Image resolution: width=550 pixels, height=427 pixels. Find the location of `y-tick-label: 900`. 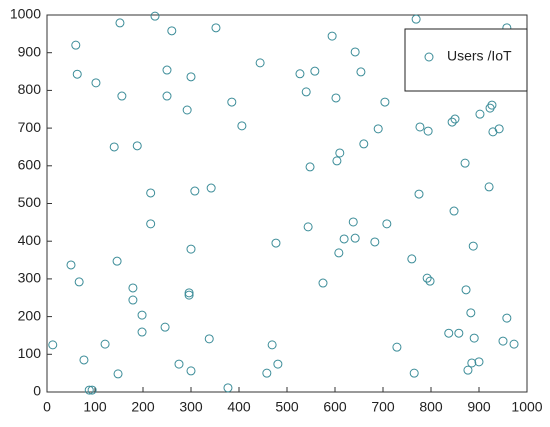

y-tick-label: 900 is located at coordinates (30, 51).